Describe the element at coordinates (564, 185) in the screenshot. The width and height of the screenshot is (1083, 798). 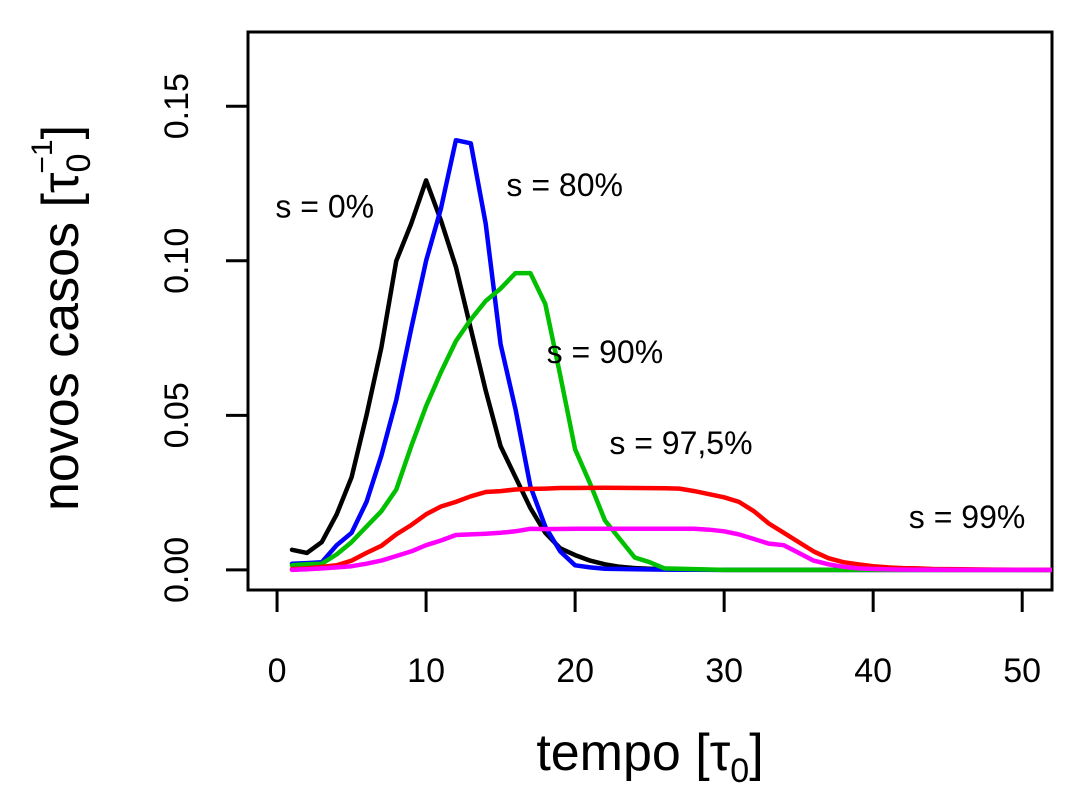
I see `annotation-label: s = 80%` at that location.